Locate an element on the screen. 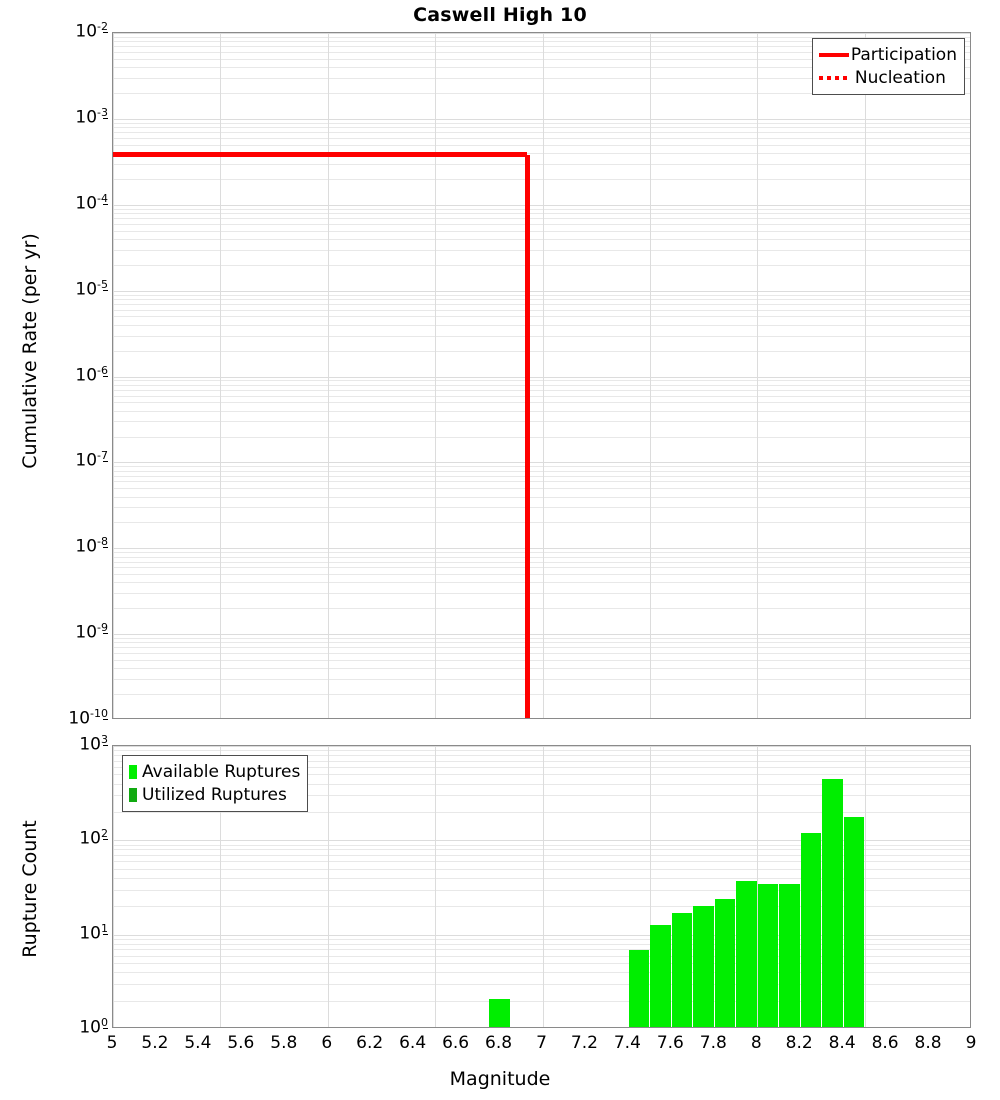  top-panel-legend: Participation Nucleation is located at coordinates (888, 66).